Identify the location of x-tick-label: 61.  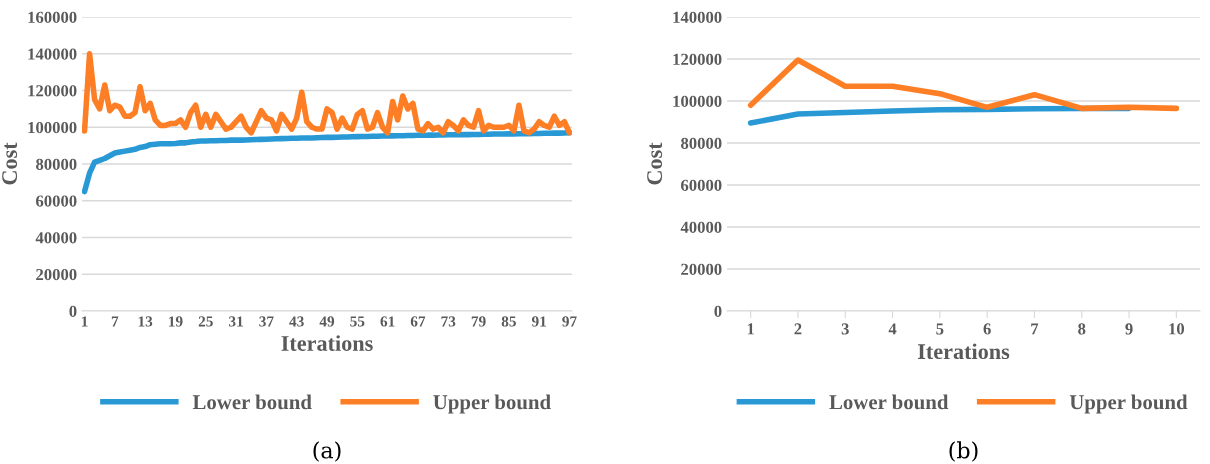
(387, 321).